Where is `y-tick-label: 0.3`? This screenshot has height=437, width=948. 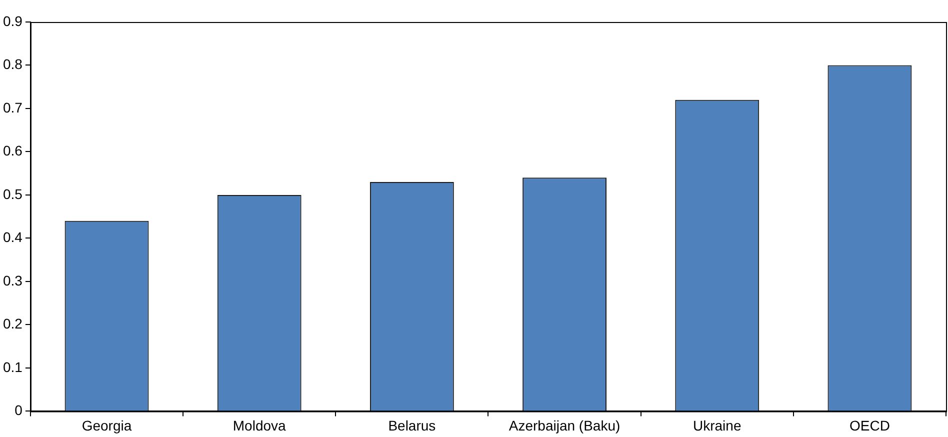
y-tick-label: 0.3 is located at coordinates (12, 280).